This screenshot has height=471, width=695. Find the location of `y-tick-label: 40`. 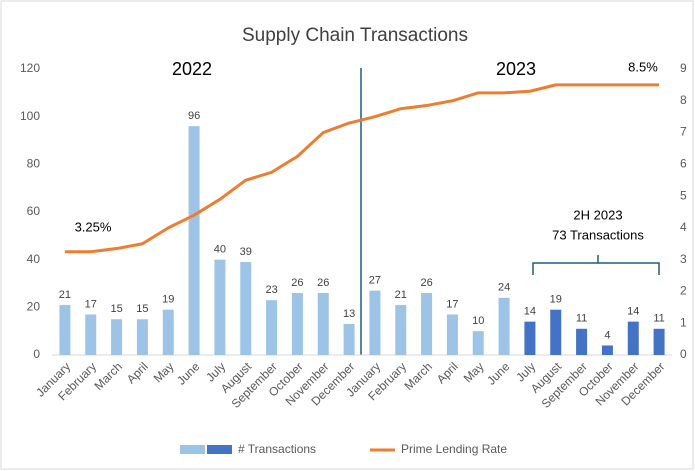

y-tick-label: 40 is located at coordinates (34, 259).